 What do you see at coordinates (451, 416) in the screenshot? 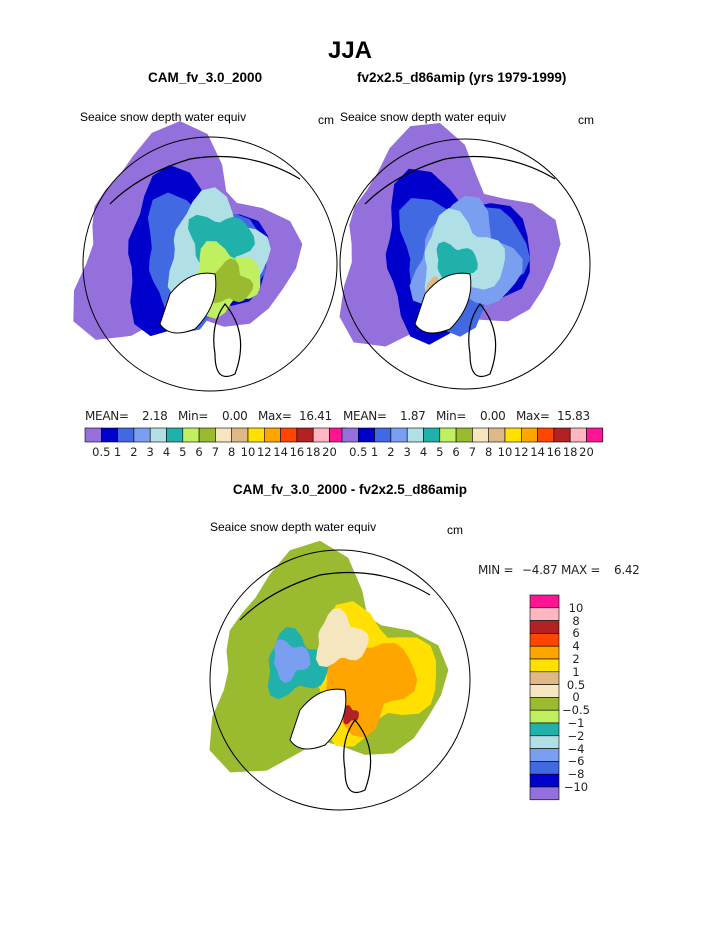
I see `right-min-label: Min=` at bounding box center [451, 416].